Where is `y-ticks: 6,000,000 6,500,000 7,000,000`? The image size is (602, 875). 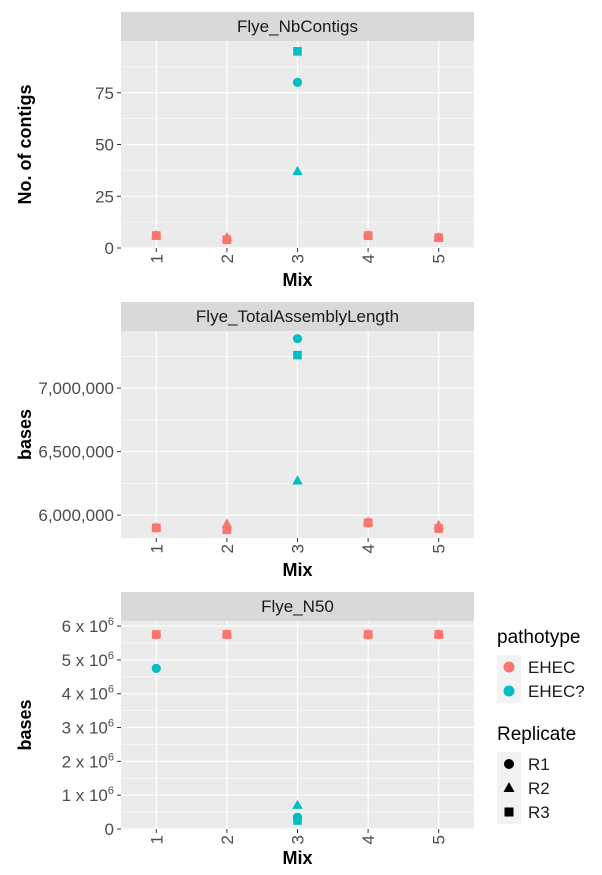
y-ticks: 6,000,000 6,500,000 7,000,000 is located at coordinates (79, 452).